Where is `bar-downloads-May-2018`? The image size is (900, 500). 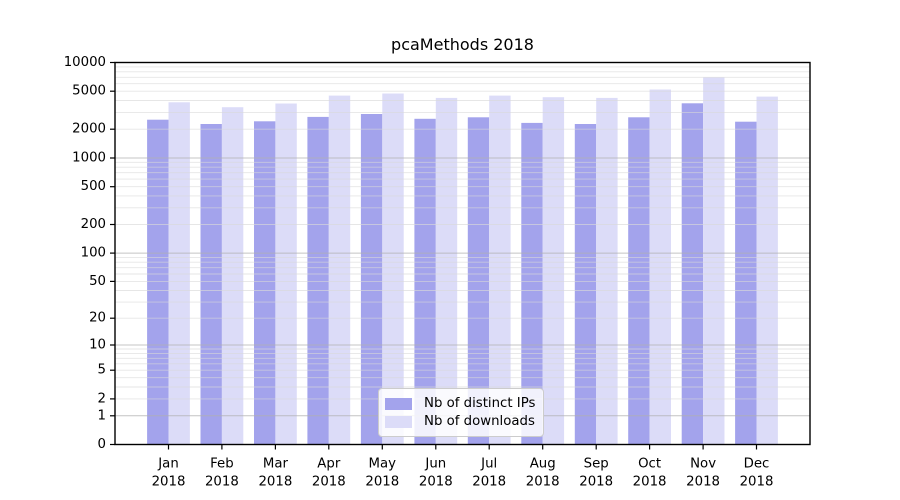
bar-downloads-May-2018 is located at coordinates (393, 269).